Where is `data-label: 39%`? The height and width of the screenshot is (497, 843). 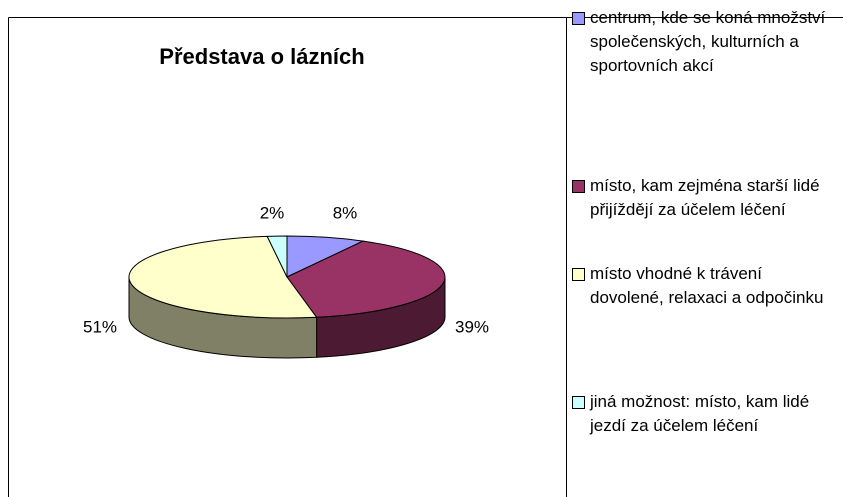 data-label: 39% is located at coordinates (472, 326).